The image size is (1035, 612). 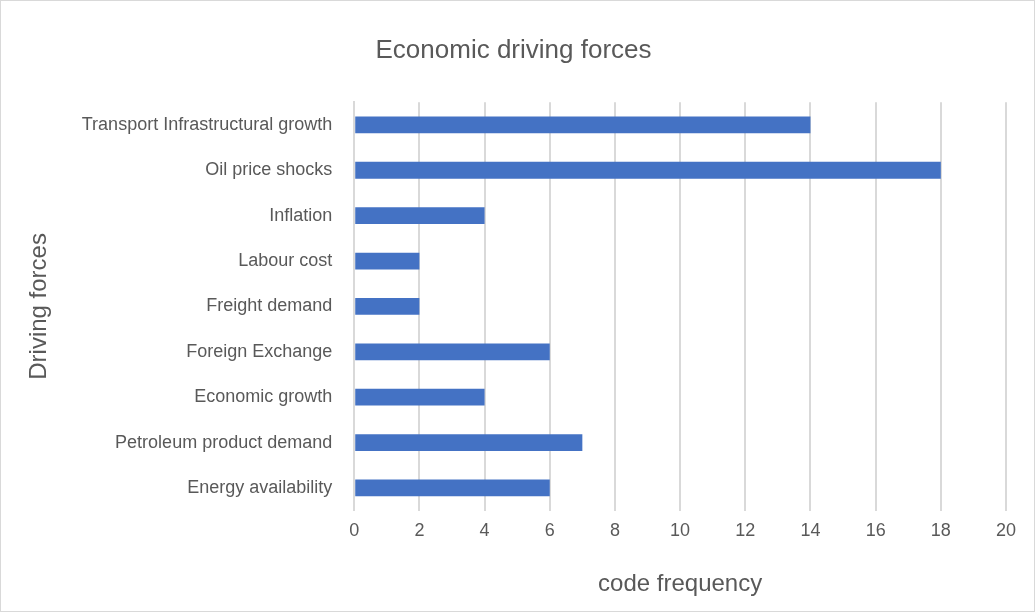 I want to click on x-tick-label: 10, so click(x=680, y=530).